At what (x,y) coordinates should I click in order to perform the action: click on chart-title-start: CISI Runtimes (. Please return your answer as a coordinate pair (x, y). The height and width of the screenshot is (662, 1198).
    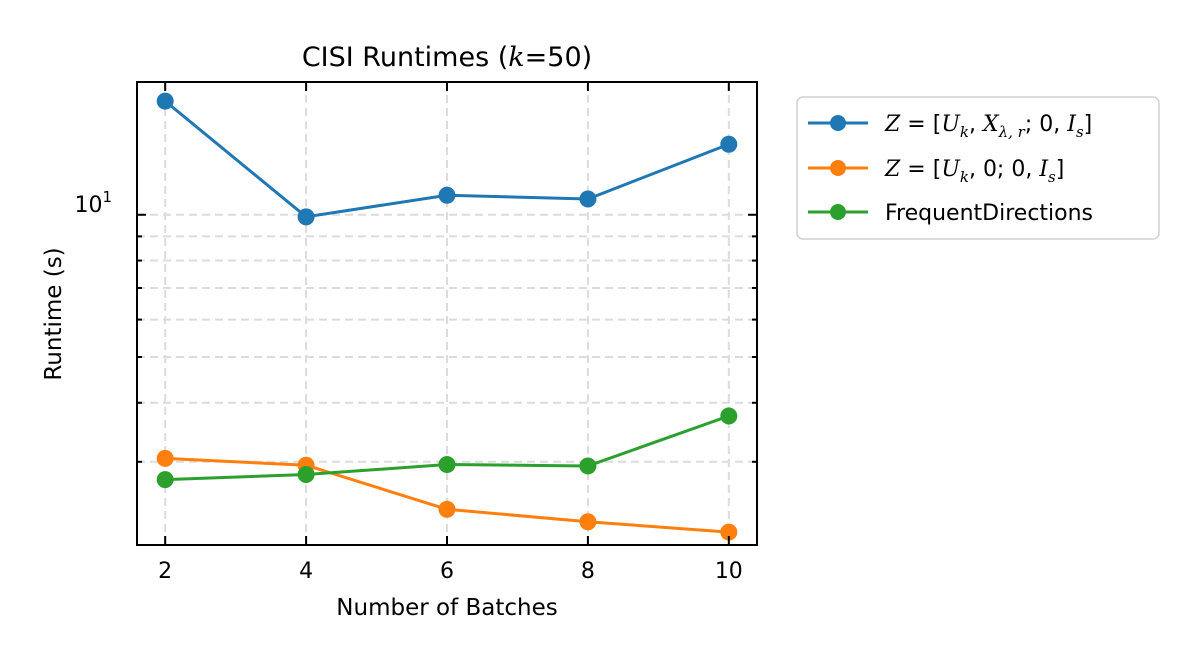
    Looking at the image, I should click on (405, 57).